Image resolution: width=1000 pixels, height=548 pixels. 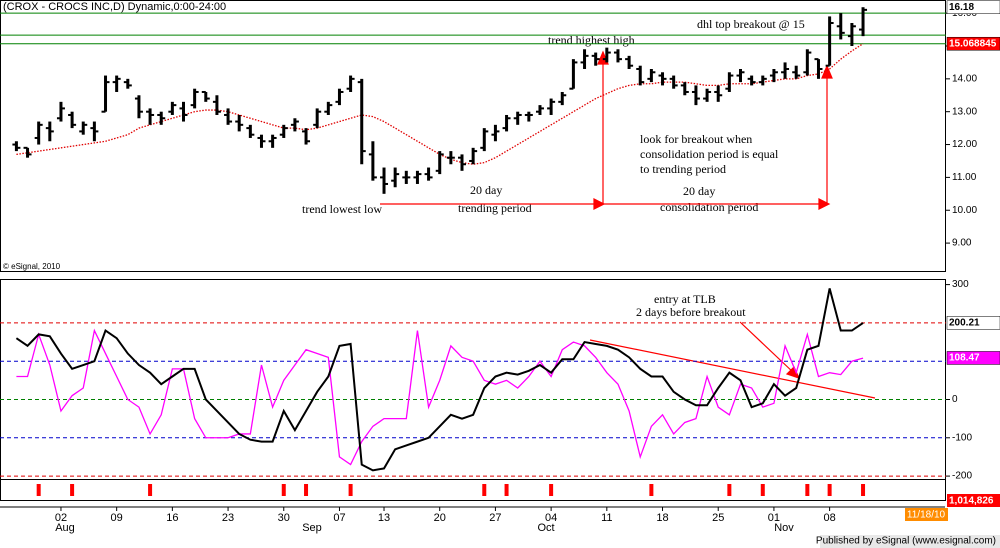 I want to click on value-box-label: 1,014,826, so click(x=971, y=501).